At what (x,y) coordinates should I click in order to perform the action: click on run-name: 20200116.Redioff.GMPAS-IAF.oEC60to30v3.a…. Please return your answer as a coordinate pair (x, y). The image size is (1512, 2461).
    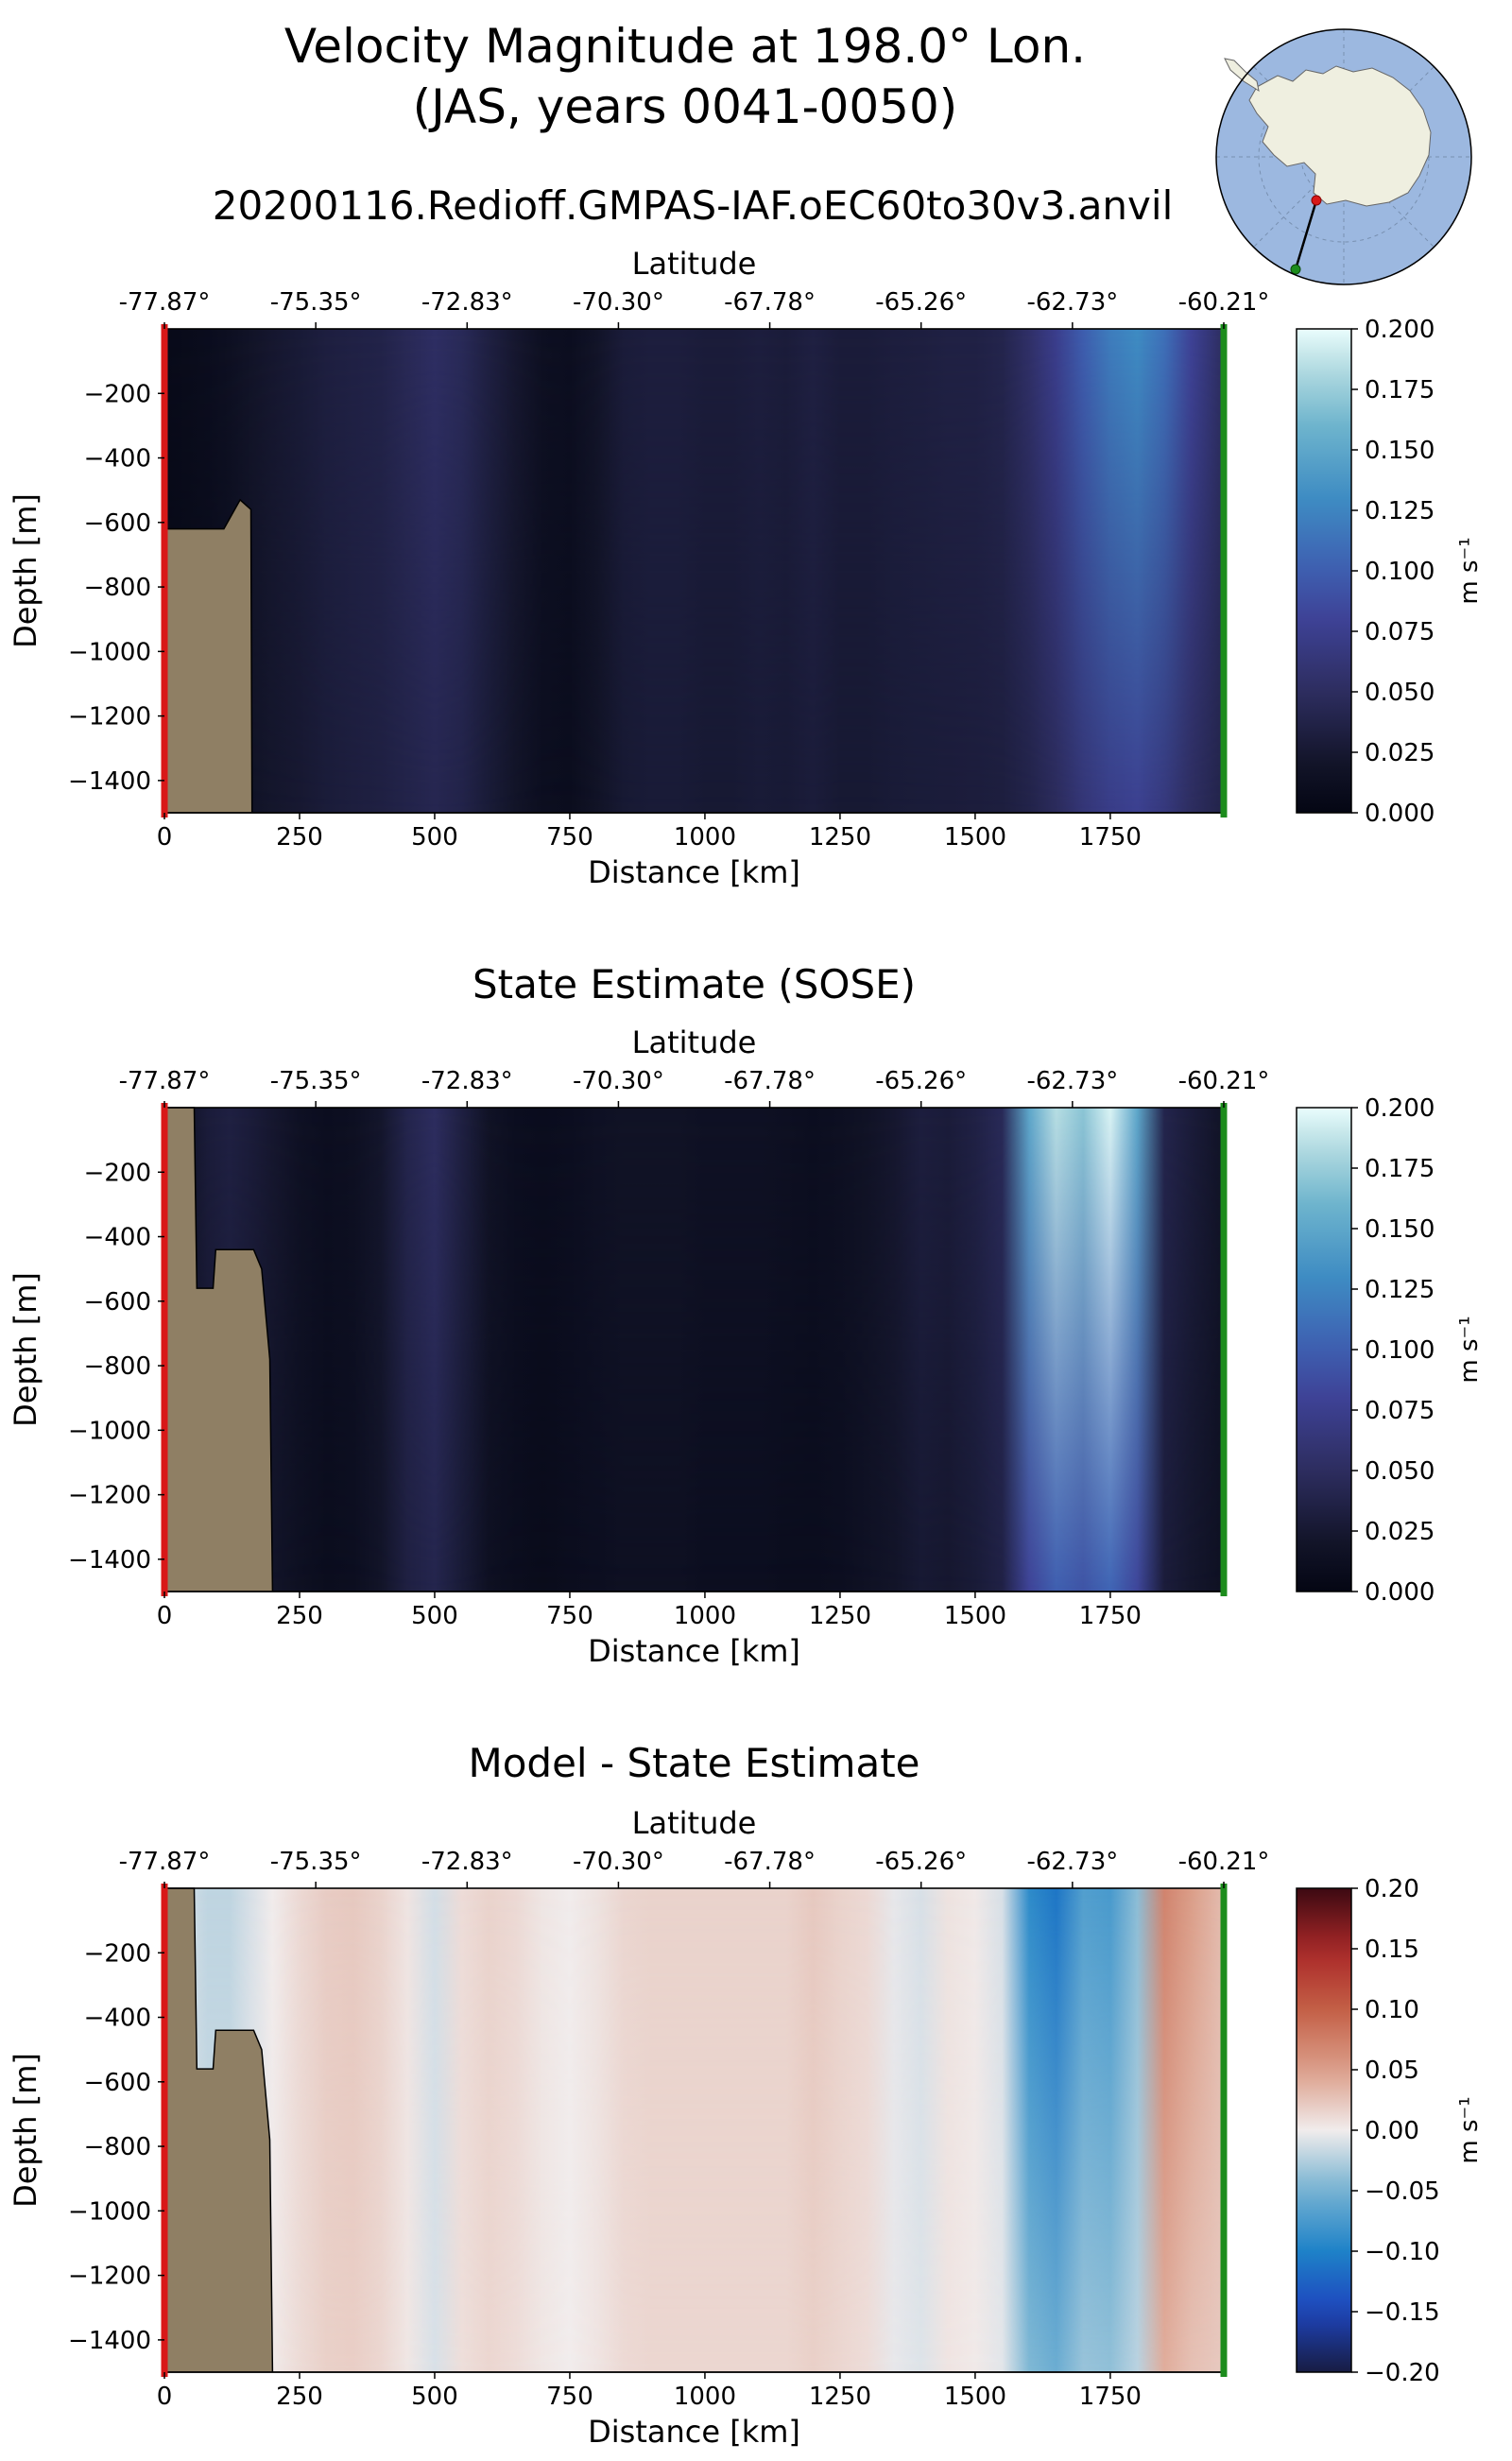
    Looking at the image, I should click on (693, 205).